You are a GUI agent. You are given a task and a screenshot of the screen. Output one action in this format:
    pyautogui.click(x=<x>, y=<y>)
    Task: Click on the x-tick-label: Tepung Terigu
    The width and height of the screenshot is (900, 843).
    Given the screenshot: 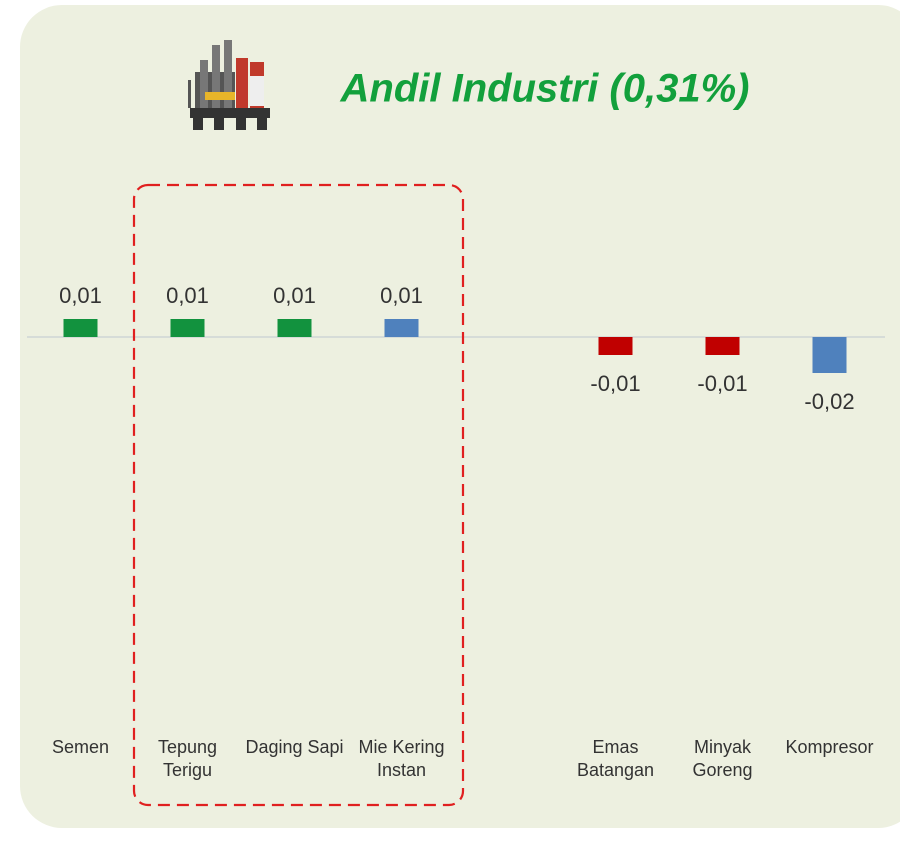 What is the action you would take?
    pyautogui.click(x=187, y=758)
    